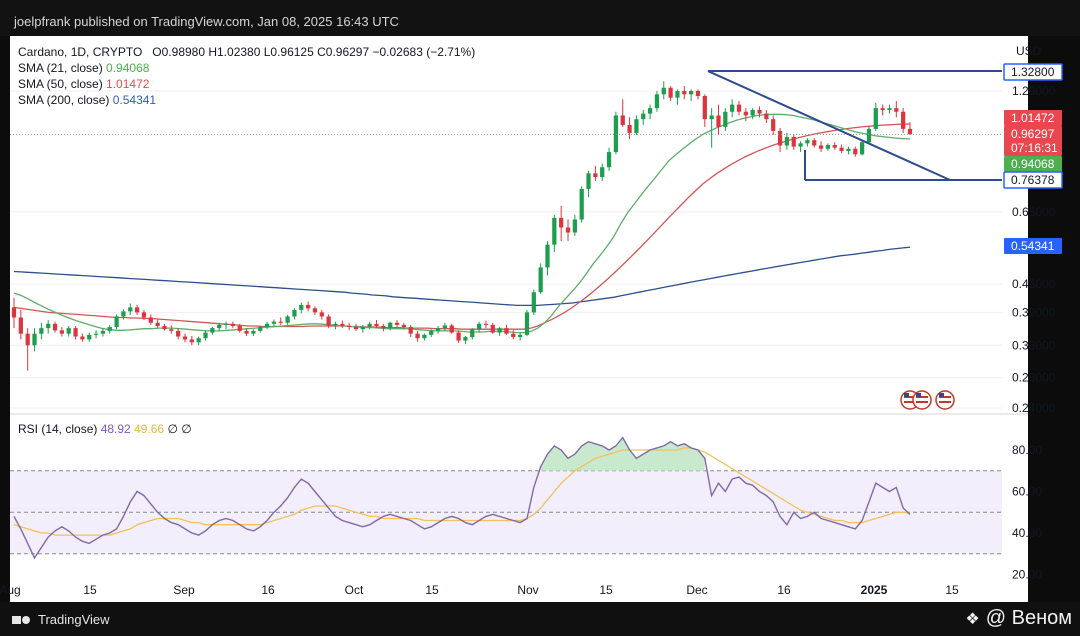  What do you see at coordinates (246, 100) in the screenshot?
I see `sma200-row: SMA (200, close) 0.54341` at bounding box center [246, 100].